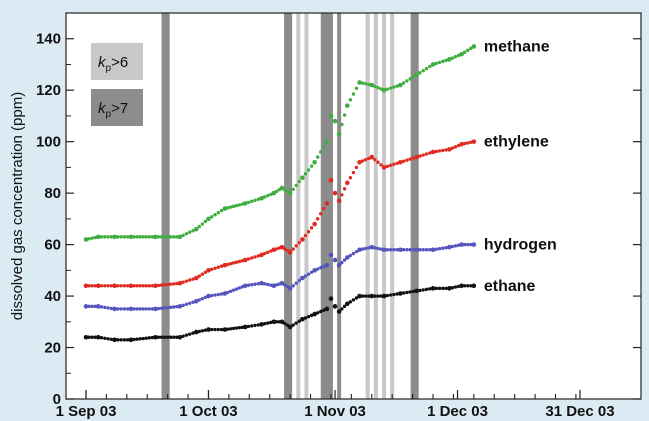 This screenshot has height=421, width=649. I want to click on x-tick-label: 31 Dec 03, so click(579, 411).